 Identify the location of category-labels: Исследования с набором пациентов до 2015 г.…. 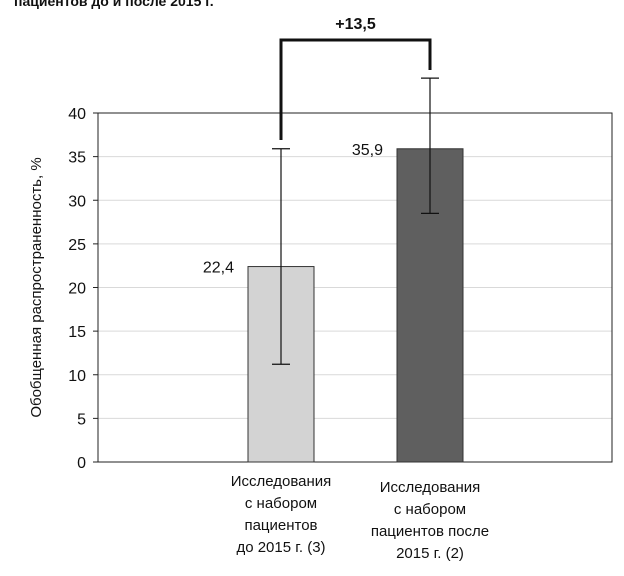
(360, 517).